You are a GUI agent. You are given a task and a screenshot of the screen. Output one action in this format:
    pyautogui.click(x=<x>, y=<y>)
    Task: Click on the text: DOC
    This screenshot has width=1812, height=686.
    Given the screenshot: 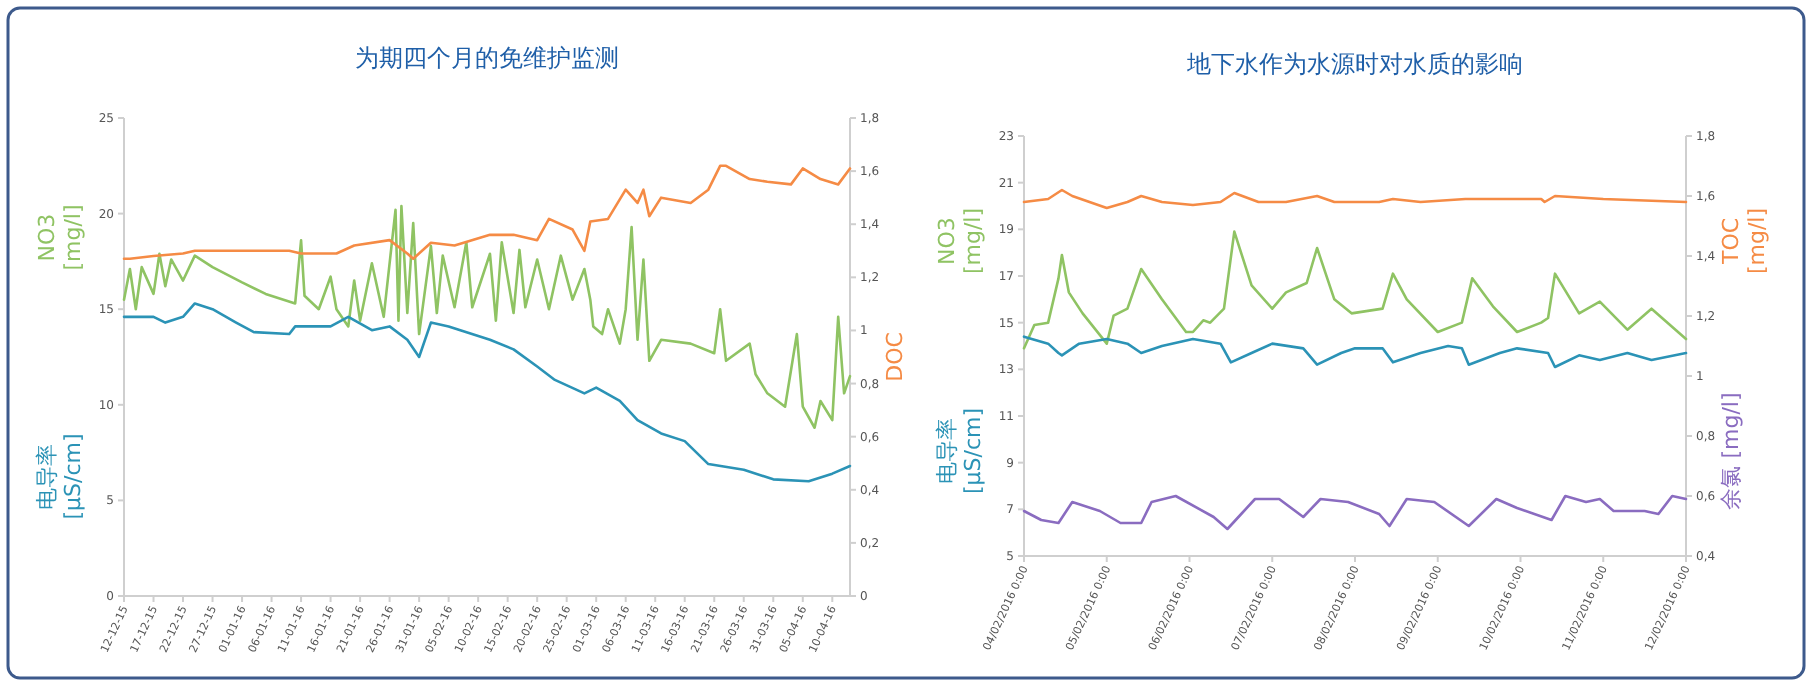 What is the action you would take?
    pyautogui.click(x=895, y=356)
    